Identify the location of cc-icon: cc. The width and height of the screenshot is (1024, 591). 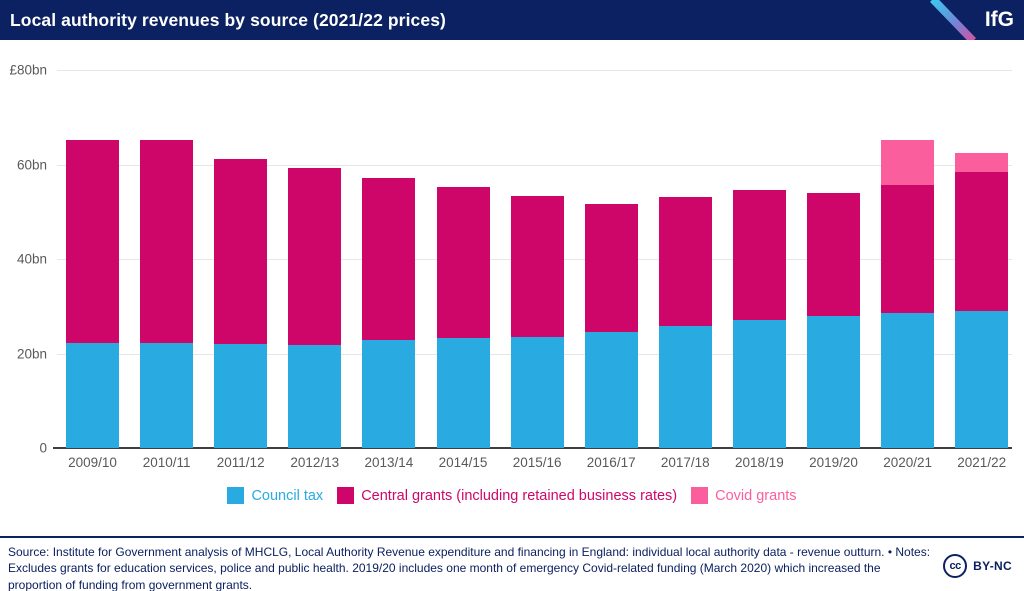
(955, 566).